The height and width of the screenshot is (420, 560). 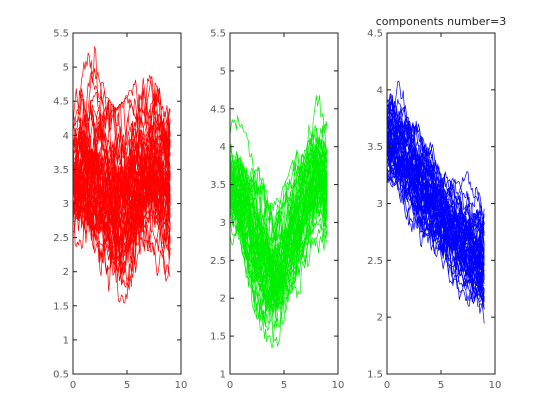 I want to click on chart-title: components number=3, so click(x=441, y=21).